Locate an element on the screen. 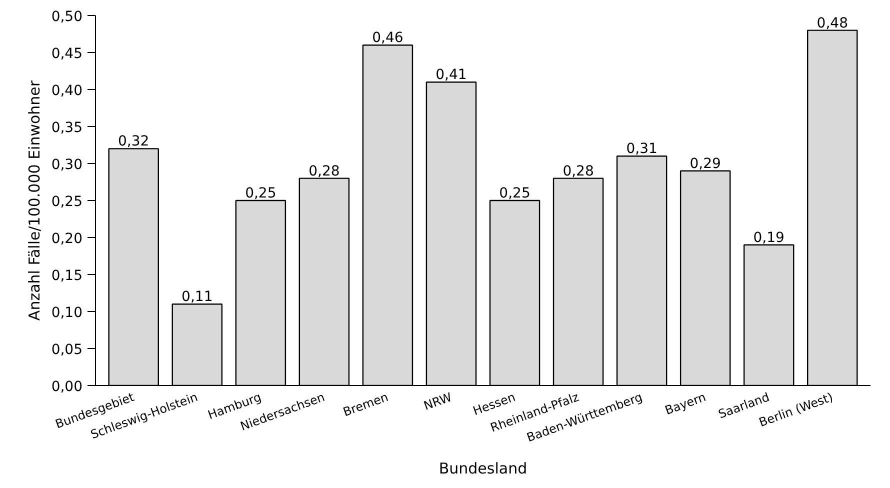 This screenshot has width=890, height=488. y-tick-label: 0,40 is located at coordinates (66, 91).